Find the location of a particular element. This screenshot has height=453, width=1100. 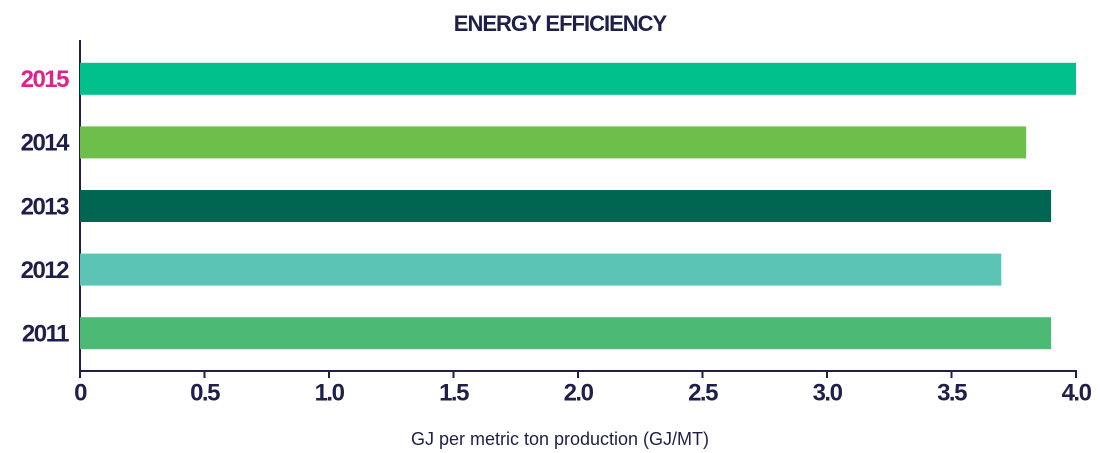

y-tick-label: 2014 is located at coordinates (46, 143).